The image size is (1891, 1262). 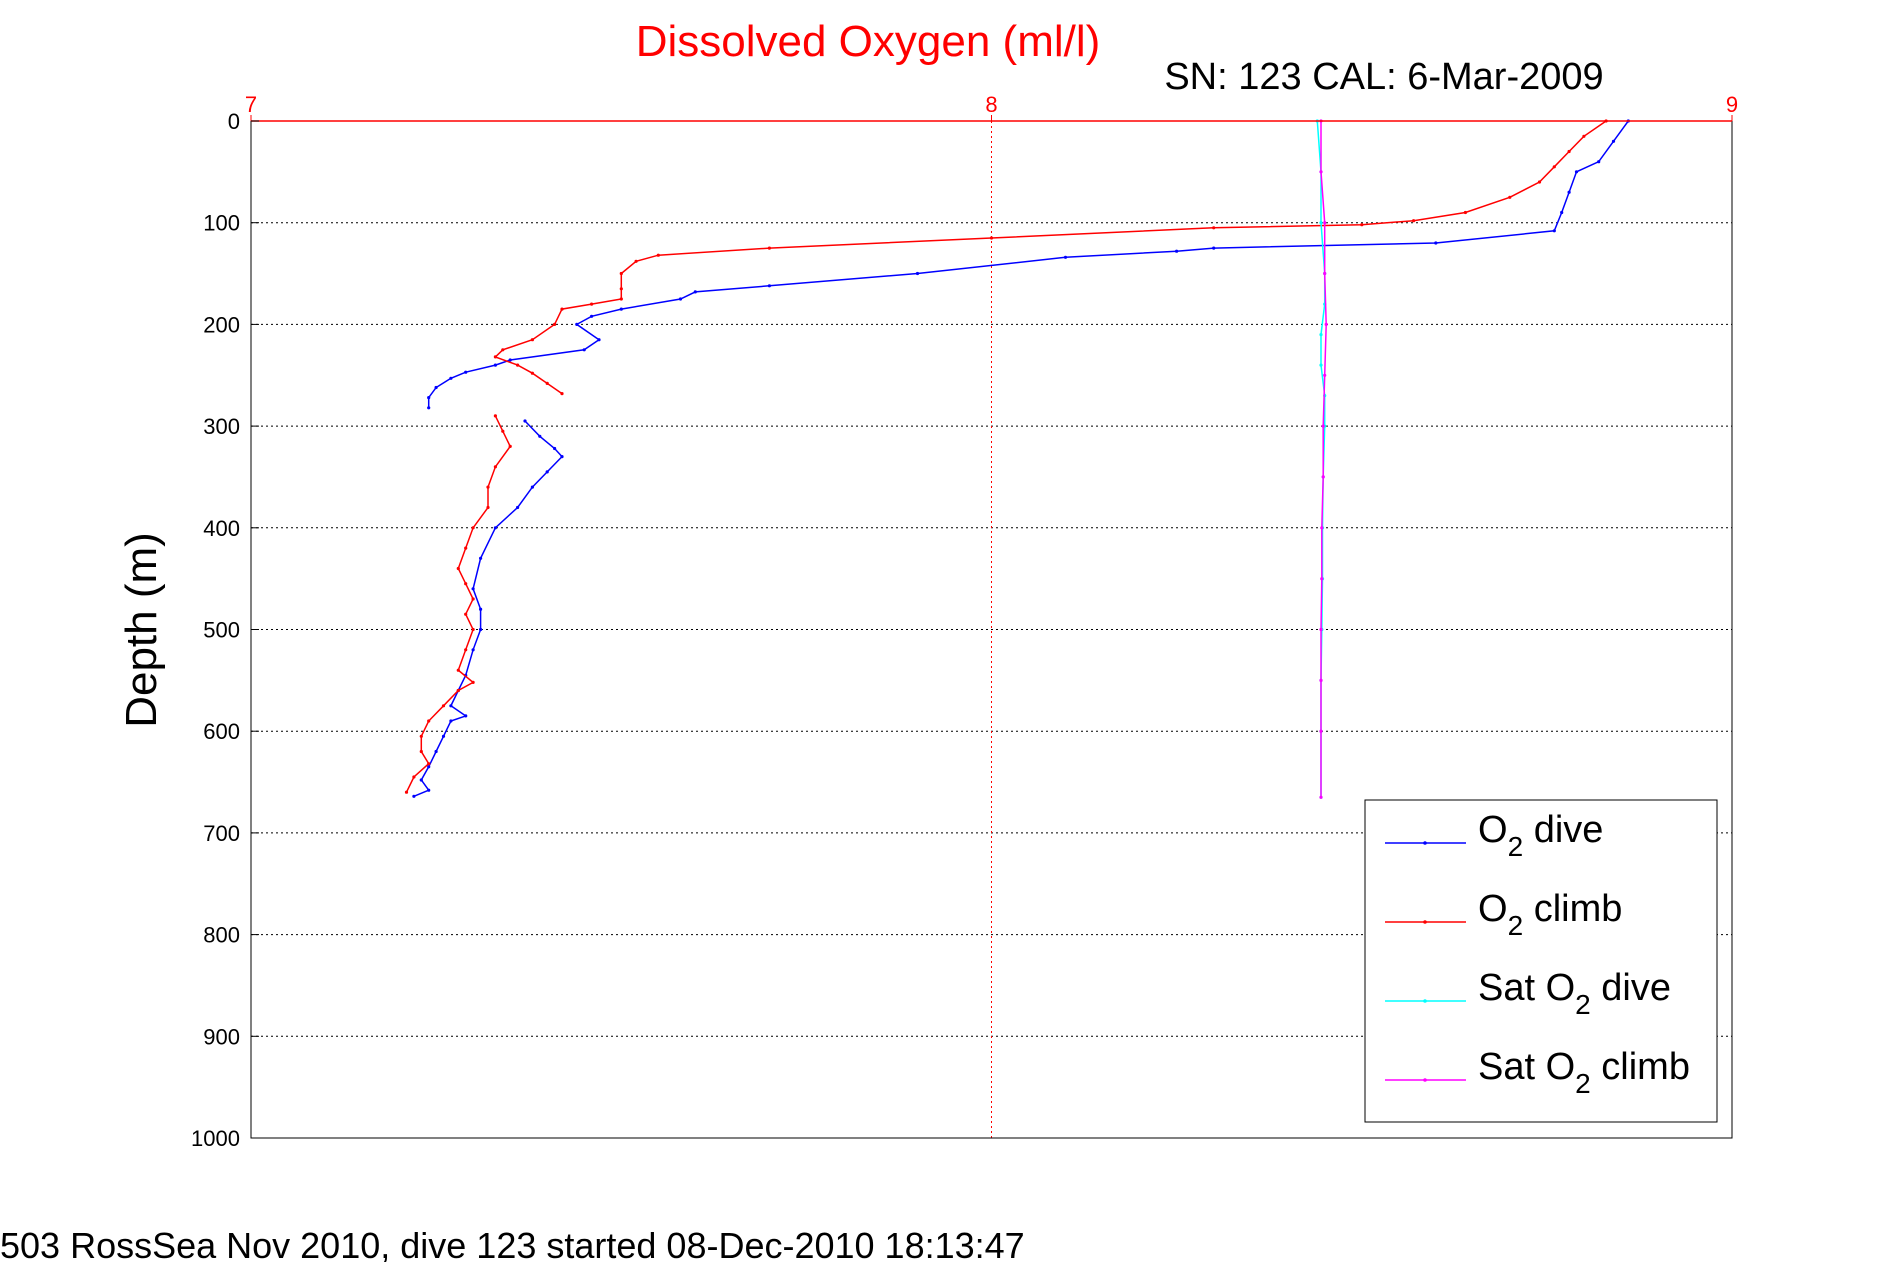 What do you see at coordinates (225, 630) in the screenshot?
I see `y-ticks: 0 100 200 300 400 500 600 700 800 900 1000` at bounding box center [225, 630].